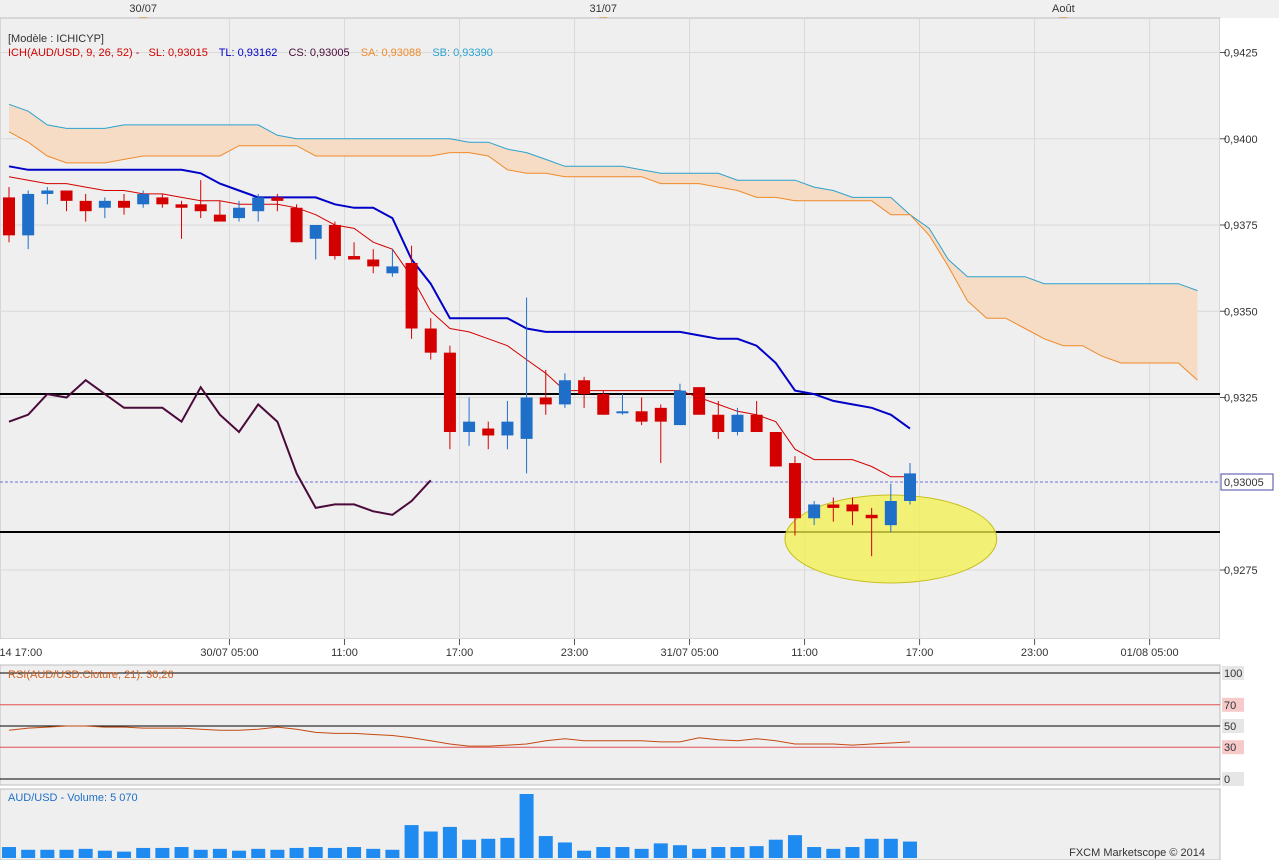 The image size is (1279, 865). Describe the element at coordinates (1230, 706) in the screenshot. I see `rsi-level-label: 70` at that location.